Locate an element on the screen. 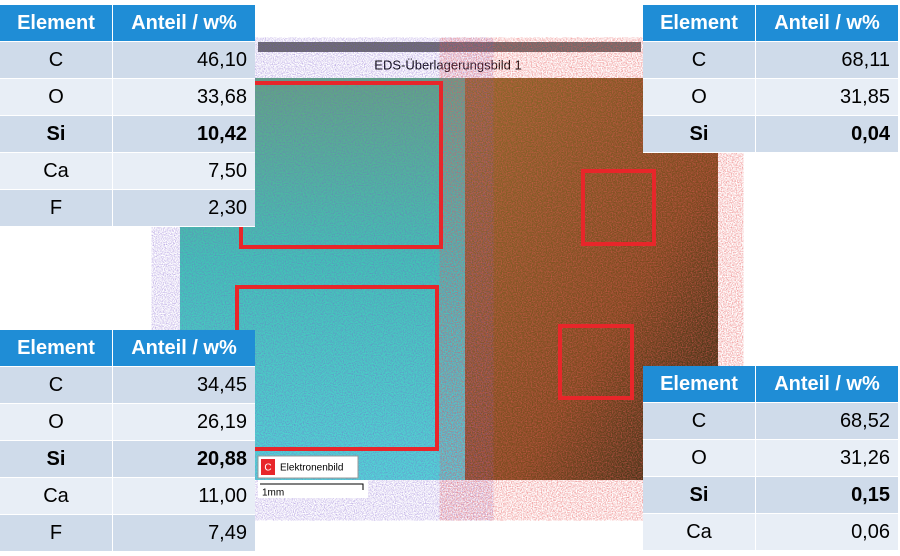 The height and width of the screenshot is (556, 900). table-row: C 34,45 is located at coordinates (127, 385).